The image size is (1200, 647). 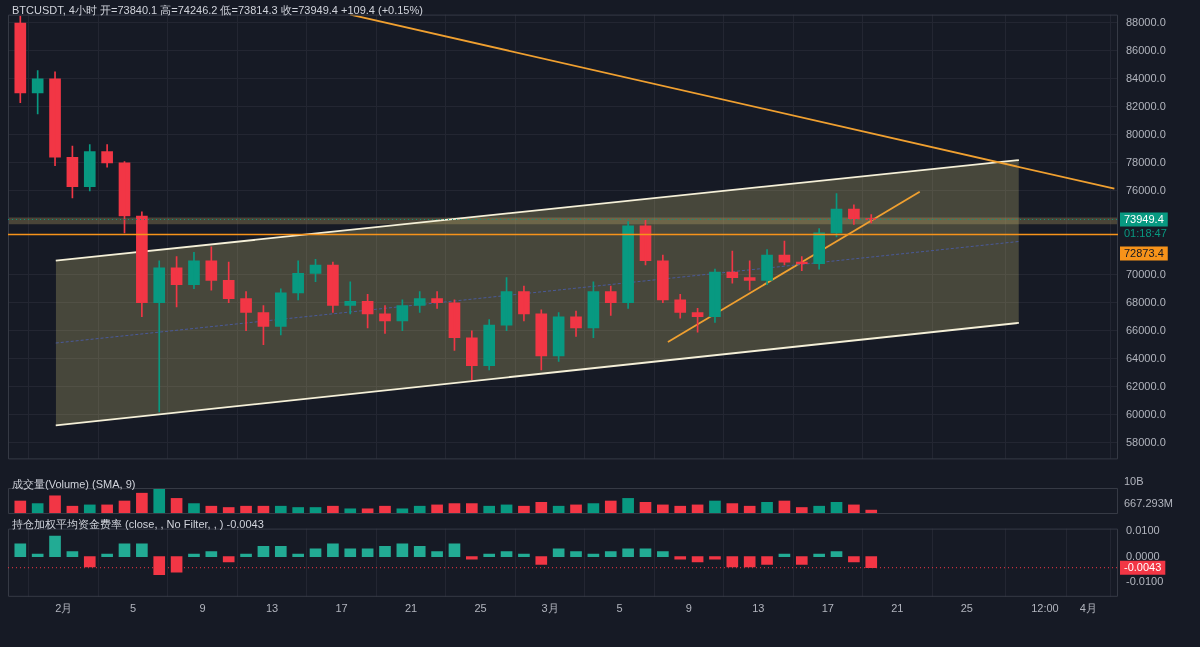 What do you see at coordinates (1145, 232) in the screenshot?
I see `text: 01:18:47` at bounding box center [1145, 232].